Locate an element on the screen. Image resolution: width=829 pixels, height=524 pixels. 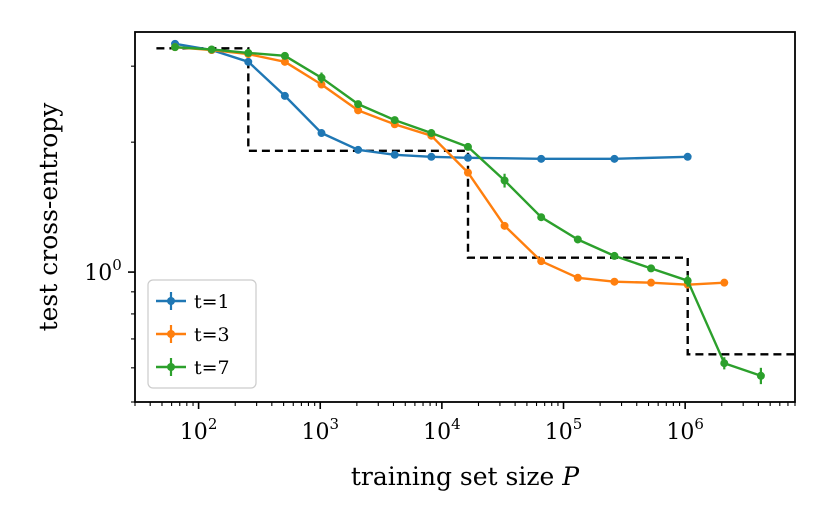
x-tick-exponent: 2 is located at coordinates (213, 424).